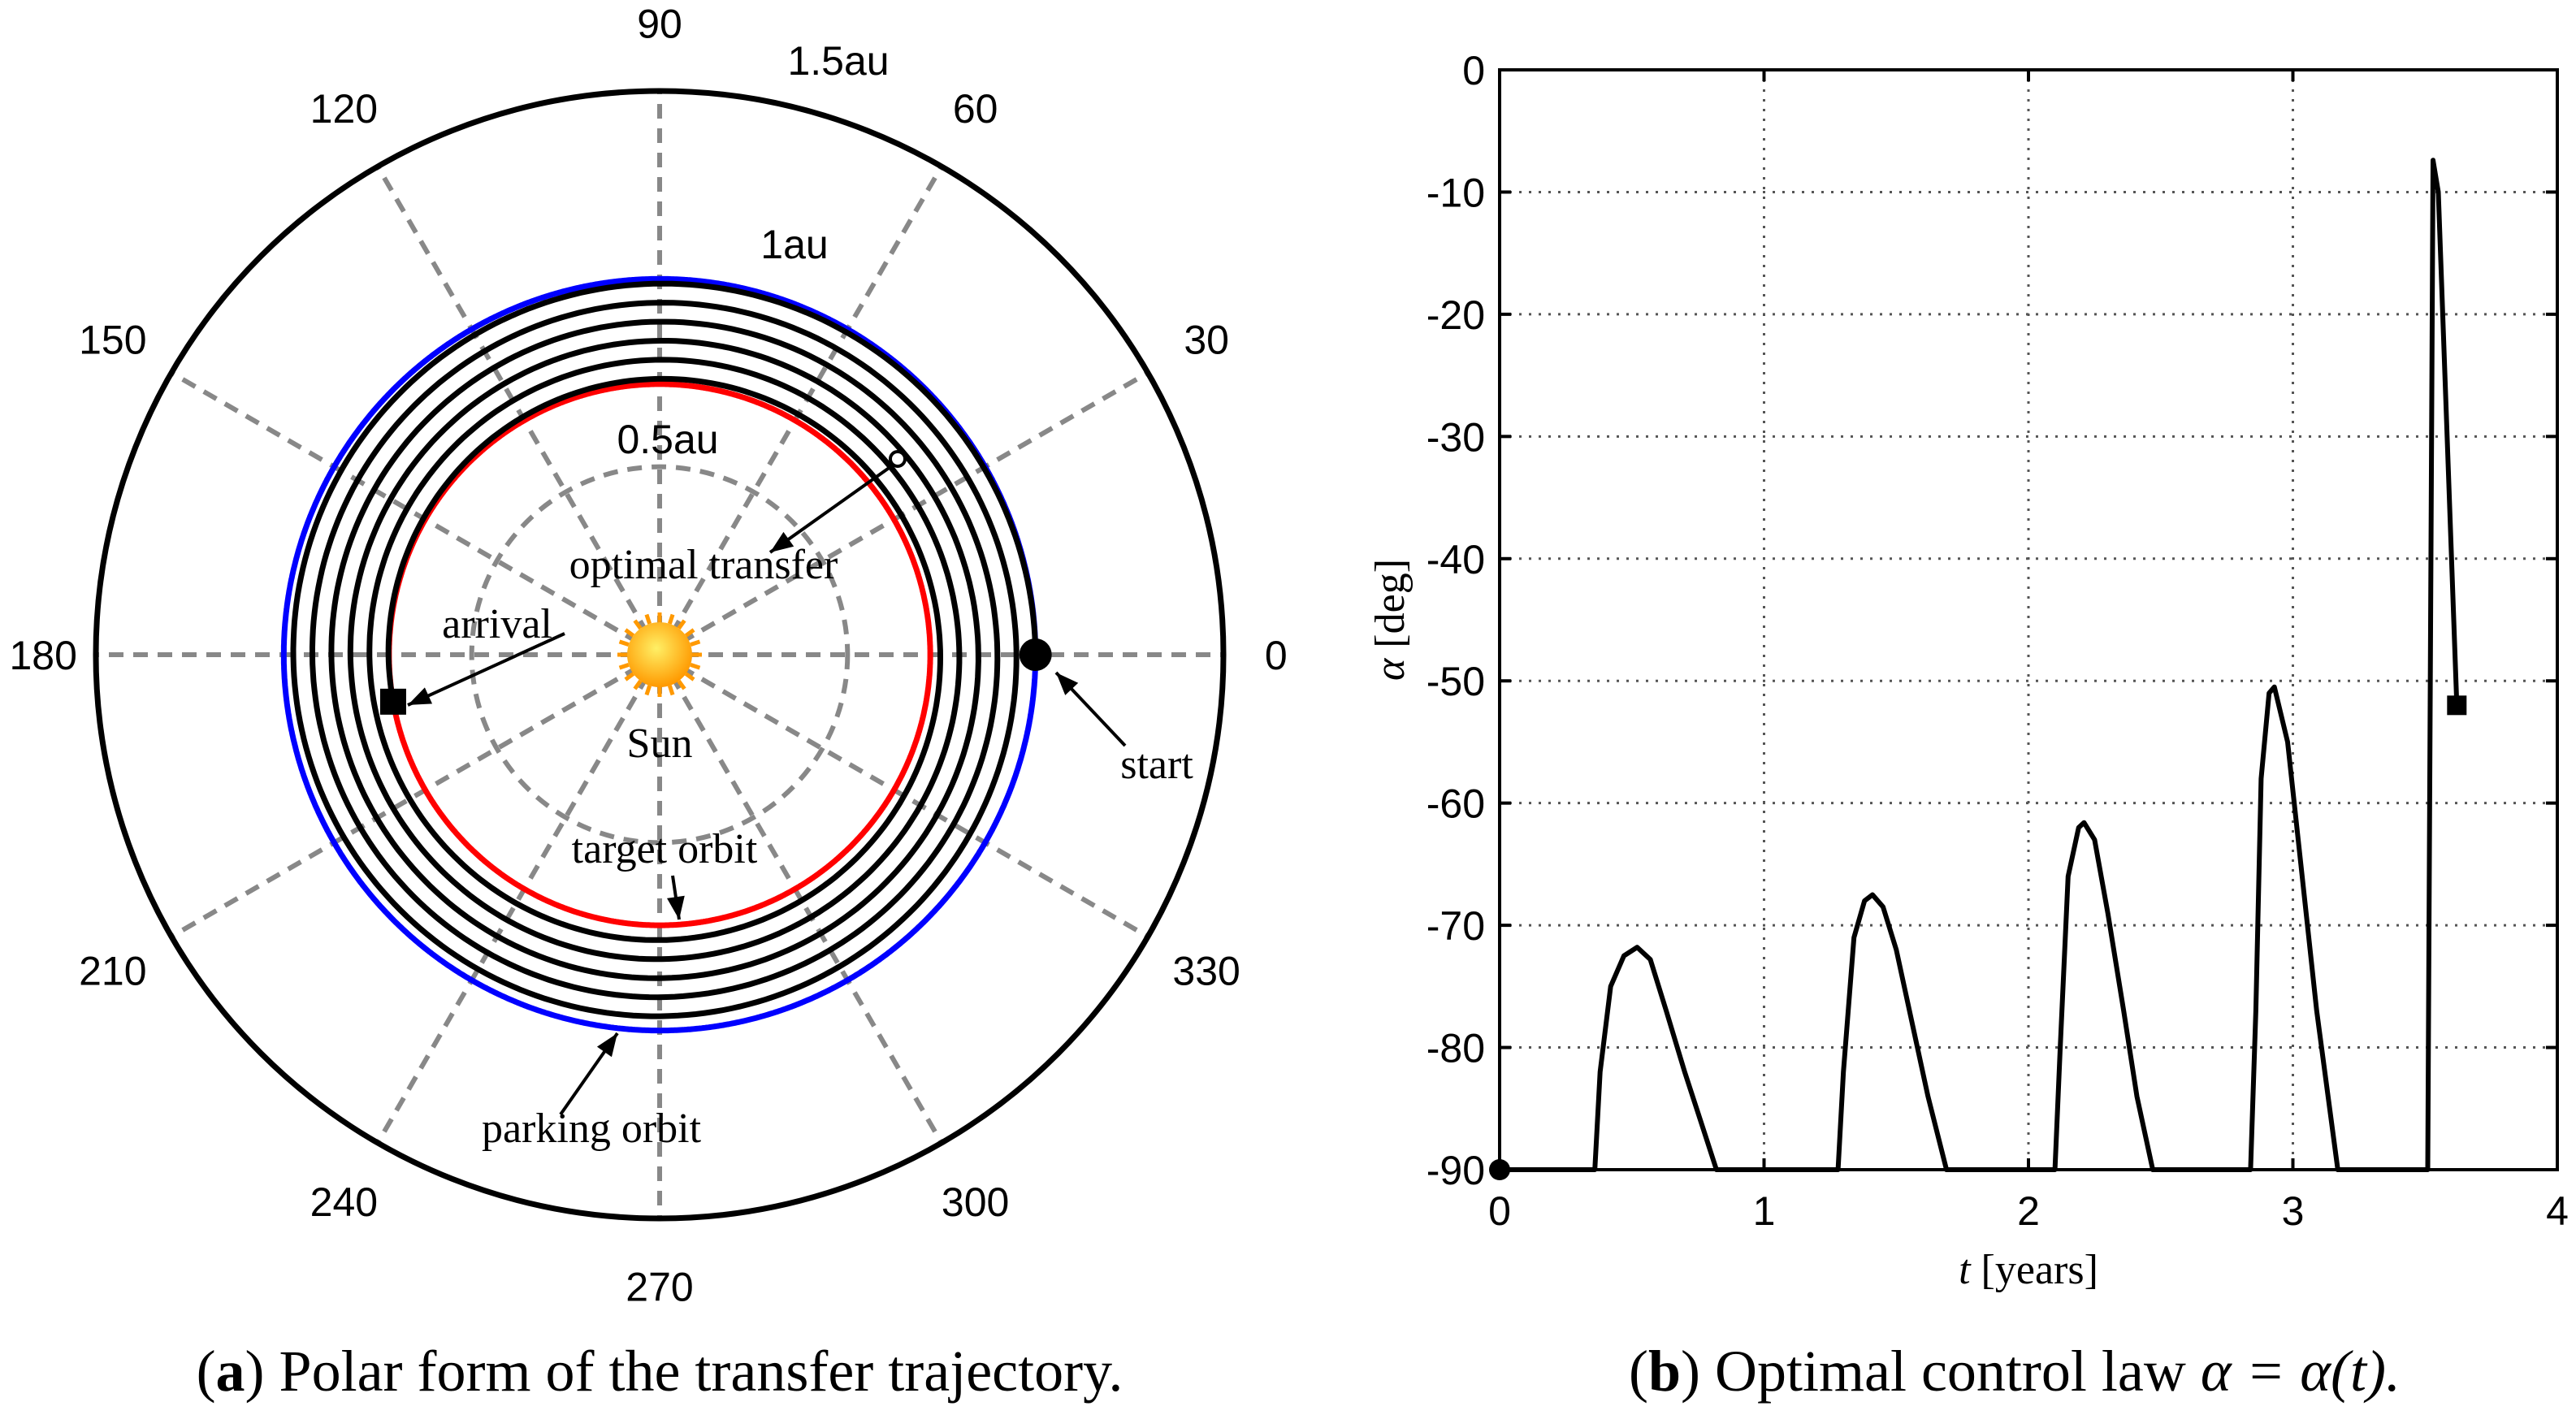  What do you see at coordinates (2028, 1211) in the screenshot?
I see `x-tick-label-2: 2` at bounding box center [2028, 1211].